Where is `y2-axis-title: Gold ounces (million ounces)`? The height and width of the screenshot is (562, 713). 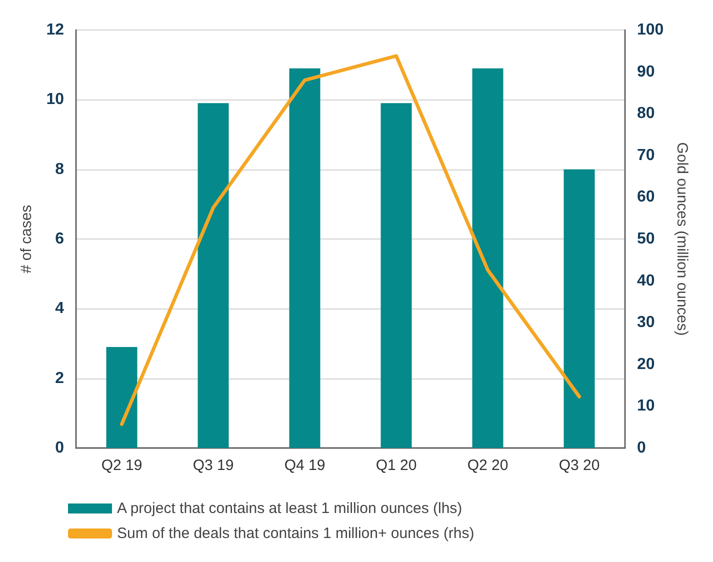
y2-axis-title: Gold ounces (million ounces) is located at coordinates (682, 239).